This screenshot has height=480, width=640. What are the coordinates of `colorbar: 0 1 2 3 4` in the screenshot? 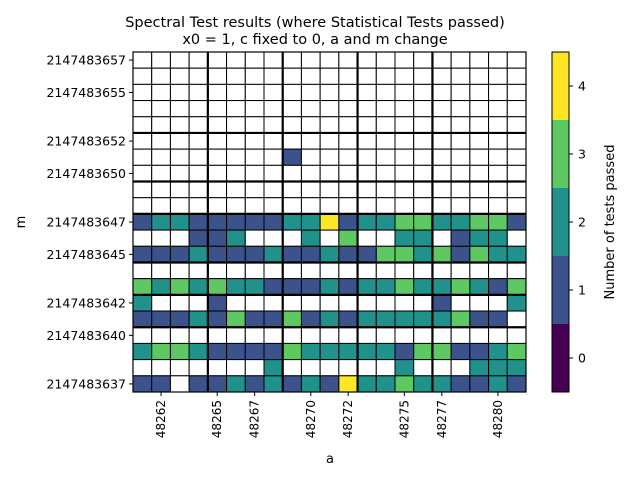 It's located at (568, 222).